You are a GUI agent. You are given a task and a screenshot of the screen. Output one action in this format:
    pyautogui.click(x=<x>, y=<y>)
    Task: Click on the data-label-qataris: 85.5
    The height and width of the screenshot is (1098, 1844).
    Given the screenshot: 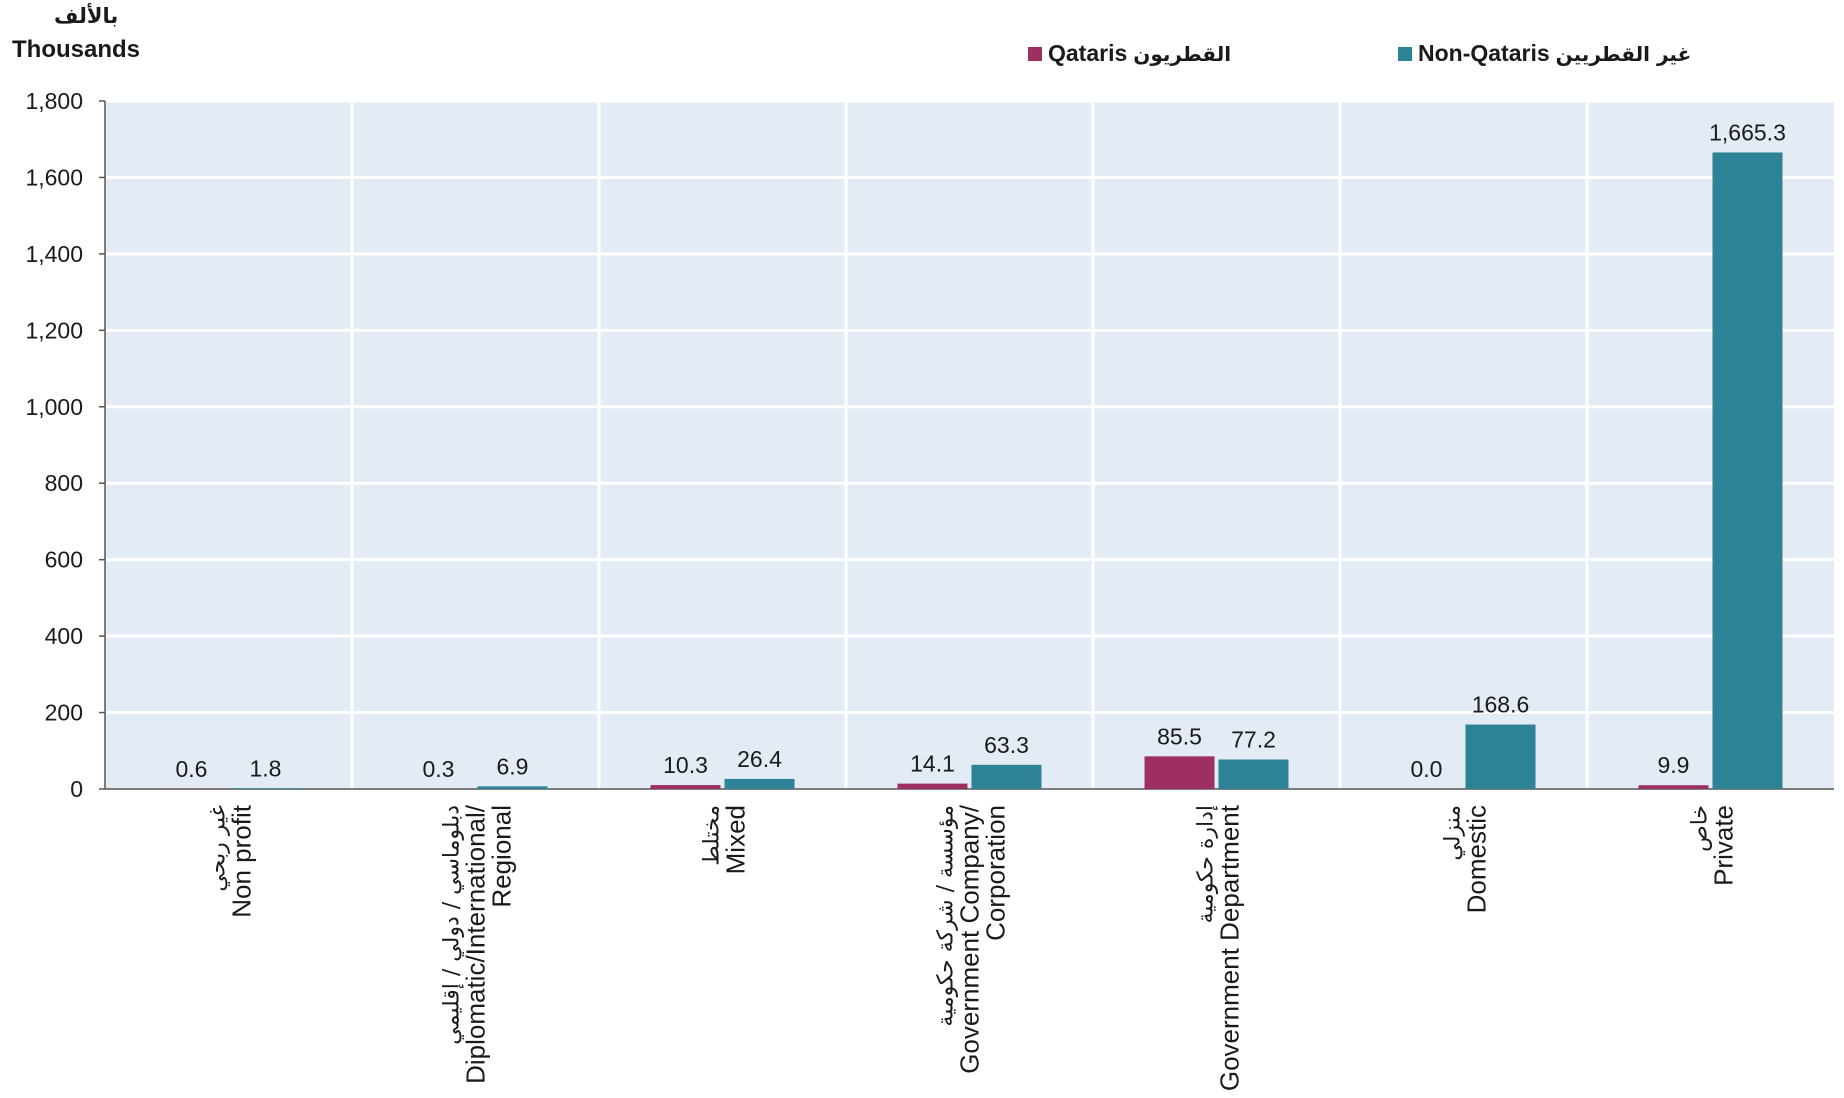 What is the action you would take?
    pyautogui.click(x=1179, y=736)
    